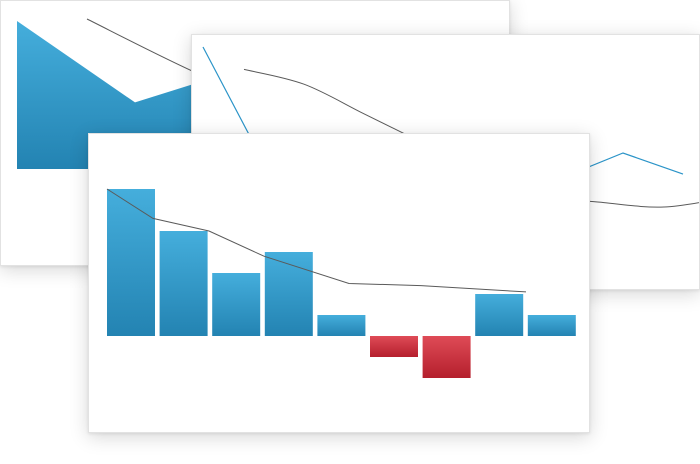 This screenshot has height=464, width=700. I want to click on trend-line, so click(316, 240).